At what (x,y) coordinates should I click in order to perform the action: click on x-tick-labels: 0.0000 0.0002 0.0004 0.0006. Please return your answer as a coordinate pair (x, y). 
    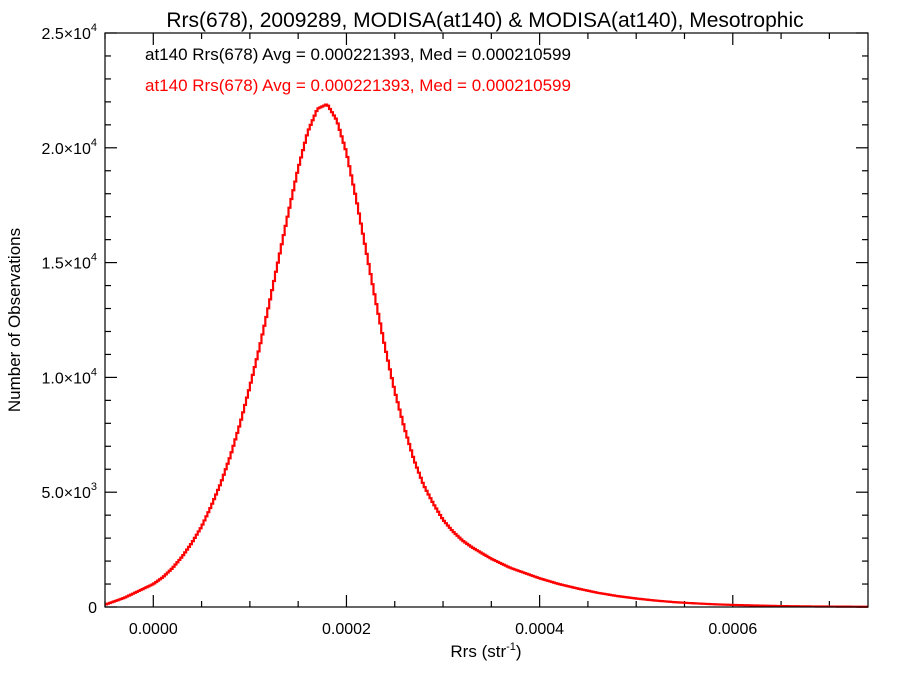
    Looking at the image, I should click on (443, 629).